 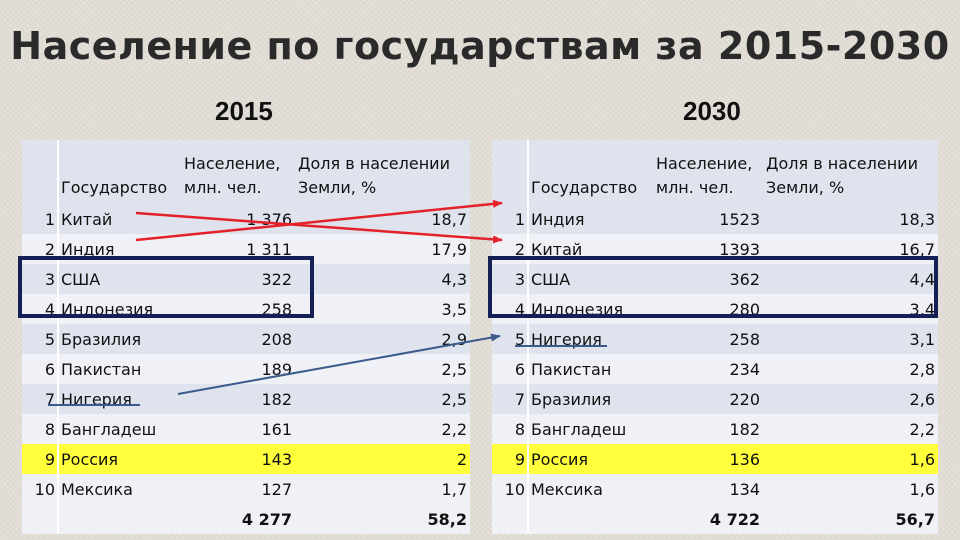 I want to click on population-cell: 127, so click(x=239, y=489).